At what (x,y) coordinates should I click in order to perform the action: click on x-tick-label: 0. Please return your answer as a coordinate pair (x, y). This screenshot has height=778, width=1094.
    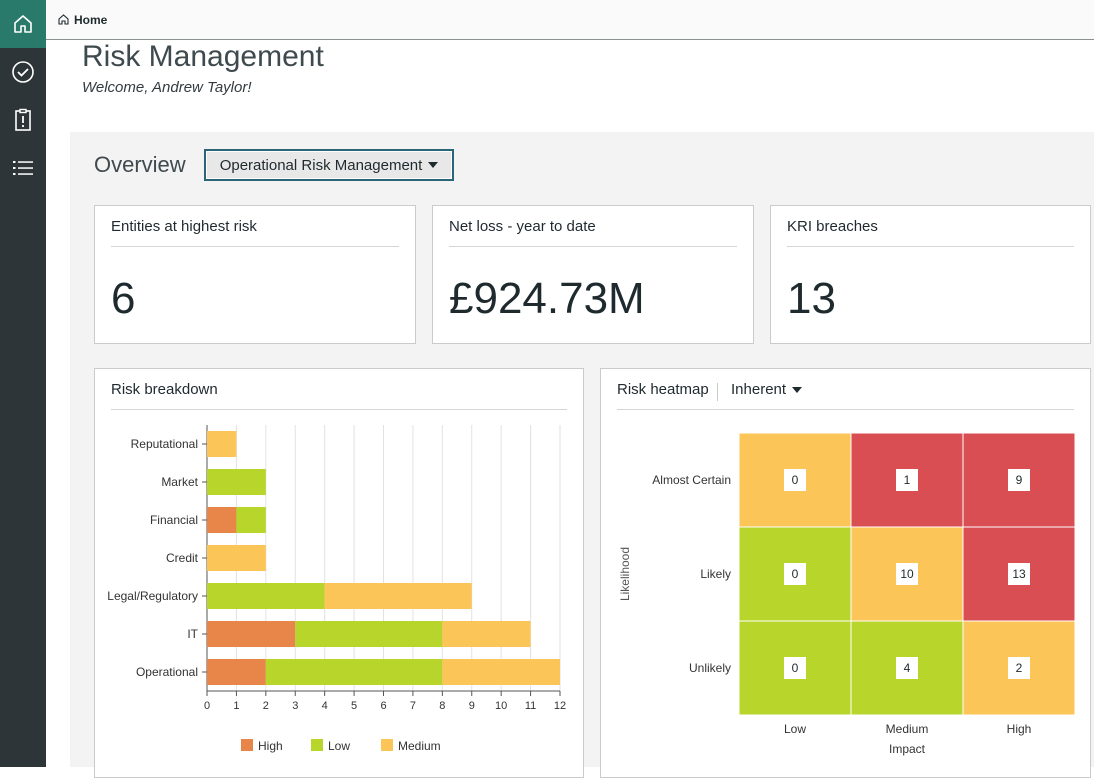
    Looking at the image, I should click on (207, 706).